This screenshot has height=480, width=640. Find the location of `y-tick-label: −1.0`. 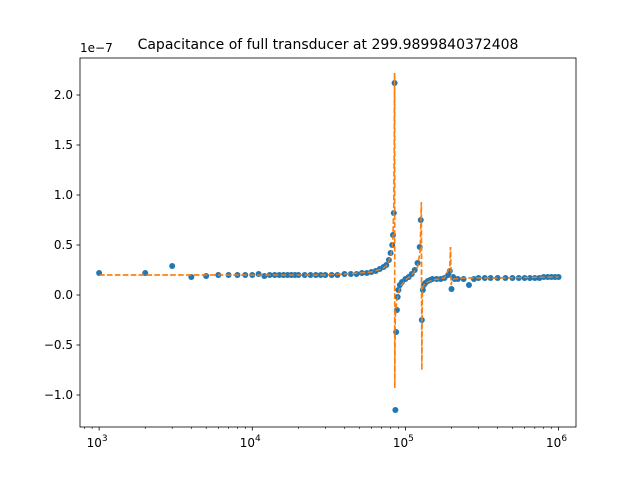

y-tick-label: −1.0 is located at coordinates (58, 395).